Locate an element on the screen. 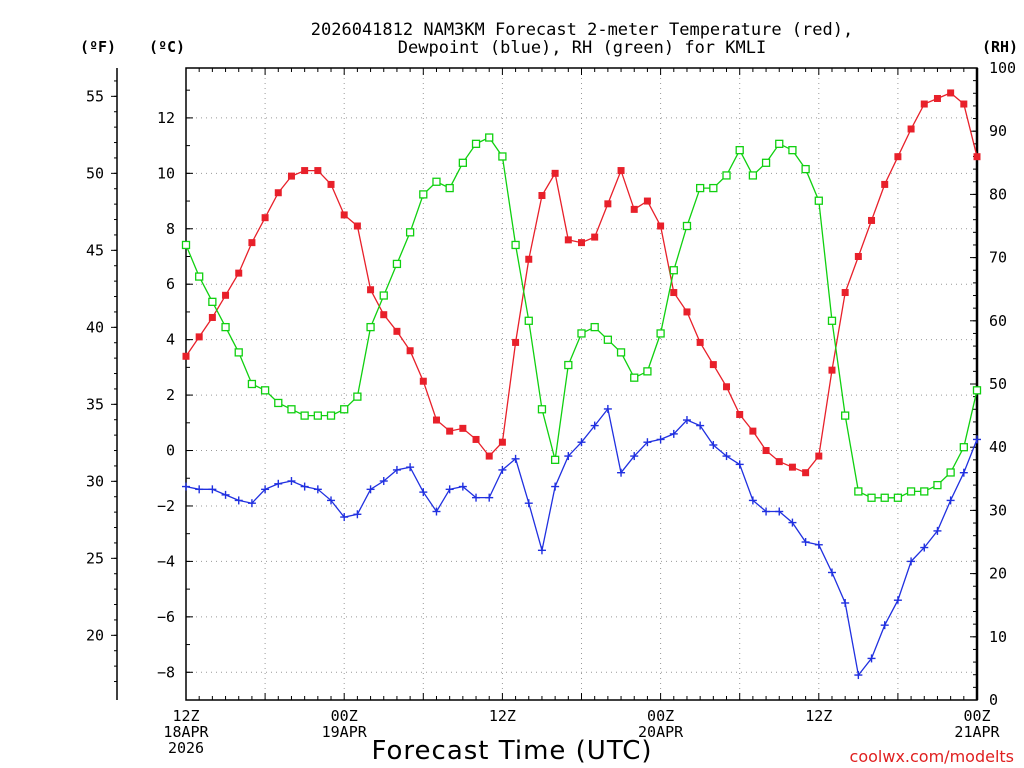 This screenshot has width=1024, height=768. fahrenheit-tick-label: 20 is located at coordinates (95, 635).